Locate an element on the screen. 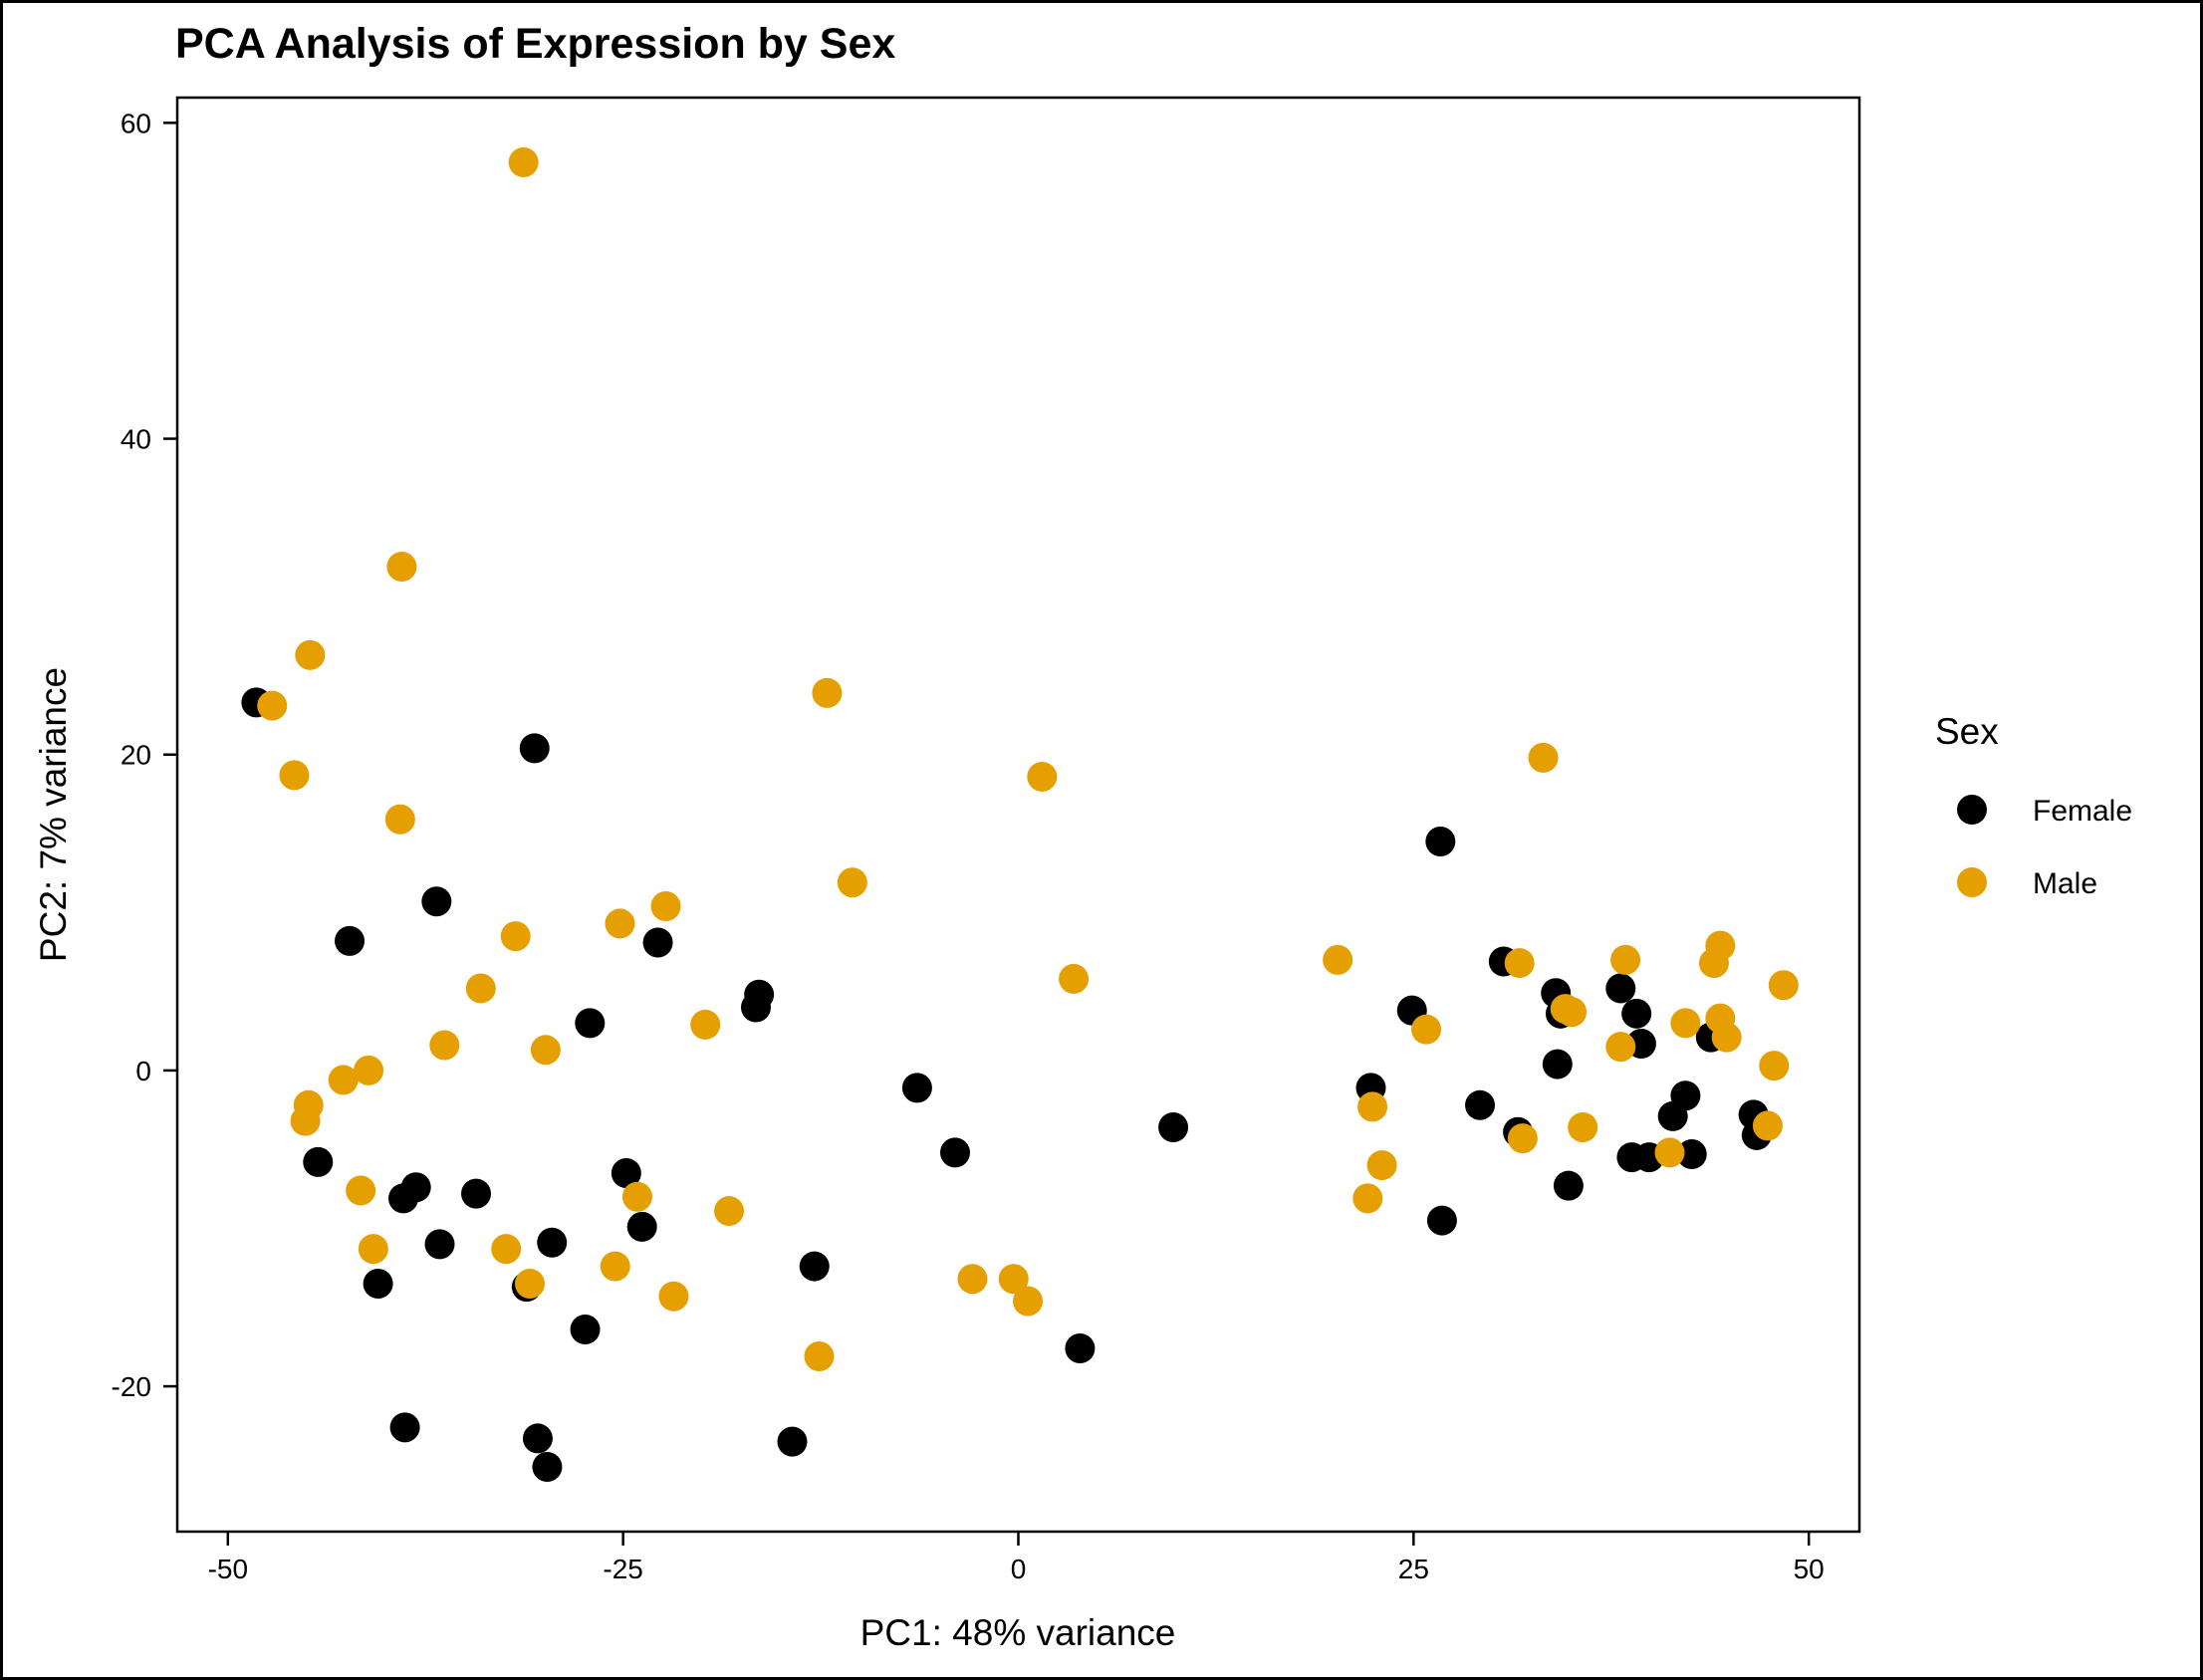 This screenshot has width=2203, height=1680. x-tick-label: 50 is located at coordinates (1809, 1569).